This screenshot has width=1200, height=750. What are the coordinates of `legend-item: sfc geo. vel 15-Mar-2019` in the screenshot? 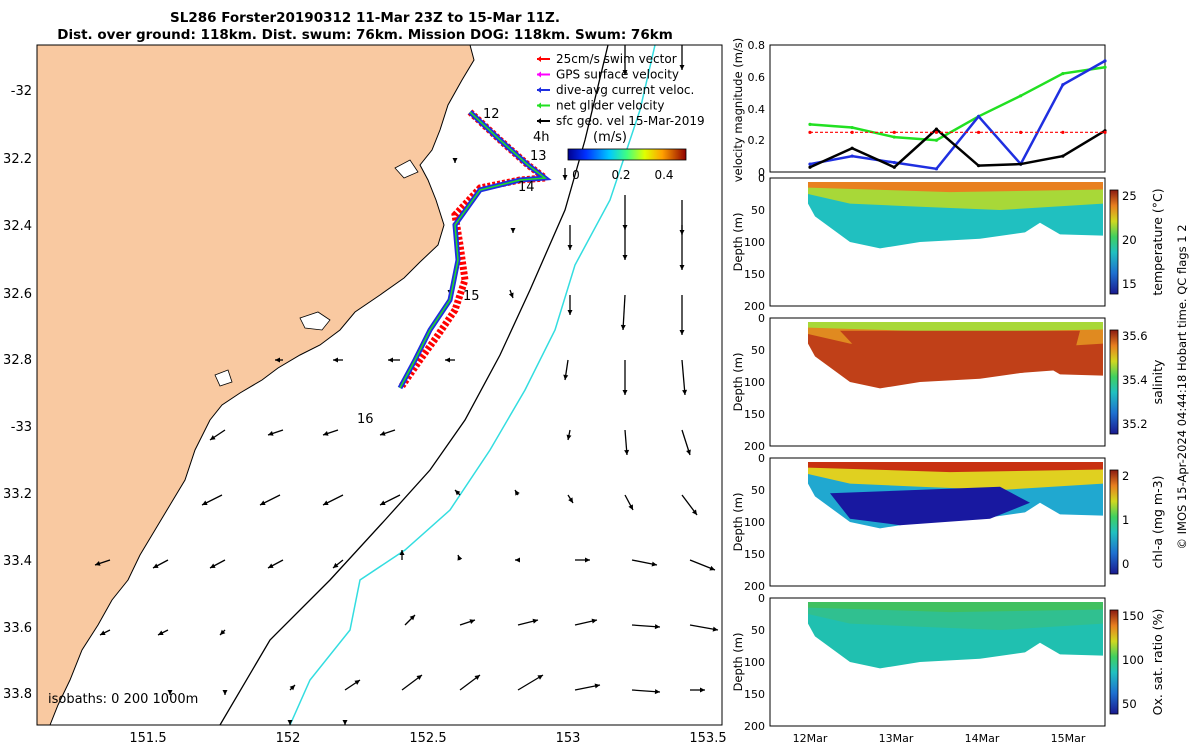 It's located at (621, 121).